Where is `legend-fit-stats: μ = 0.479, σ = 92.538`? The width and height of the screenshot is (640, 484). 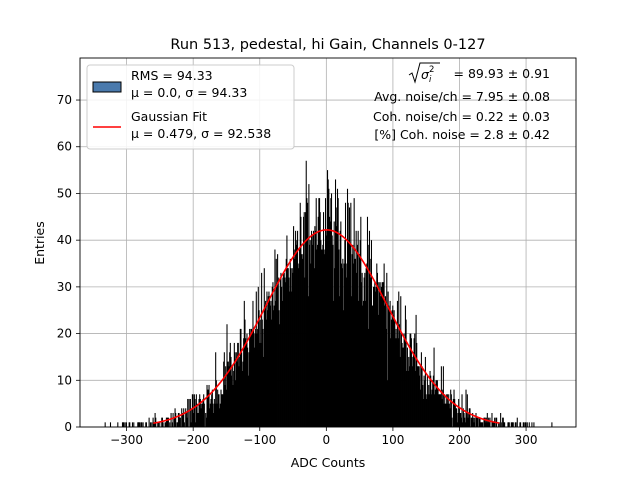 legend-fit-stats: μ = 0.479, σ = 92.538 is located at coordinates (201, 133).